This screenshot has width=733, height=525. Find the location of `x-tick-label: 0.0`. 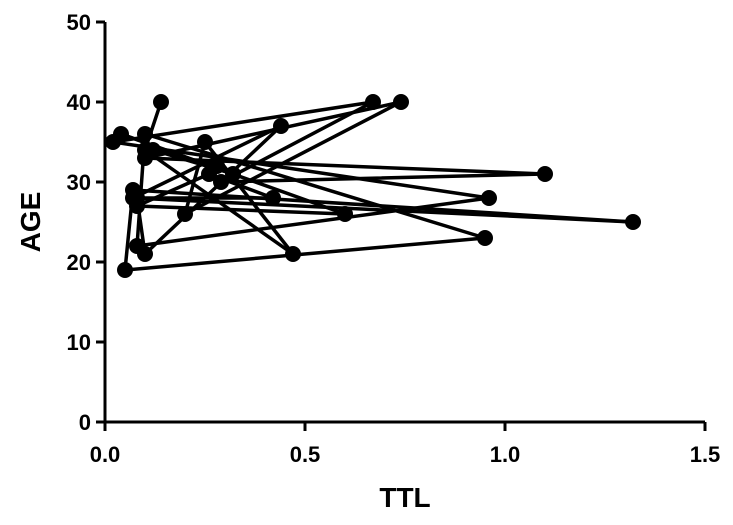

x-tick-label: 0.0 is located at coordinates (105, 454).